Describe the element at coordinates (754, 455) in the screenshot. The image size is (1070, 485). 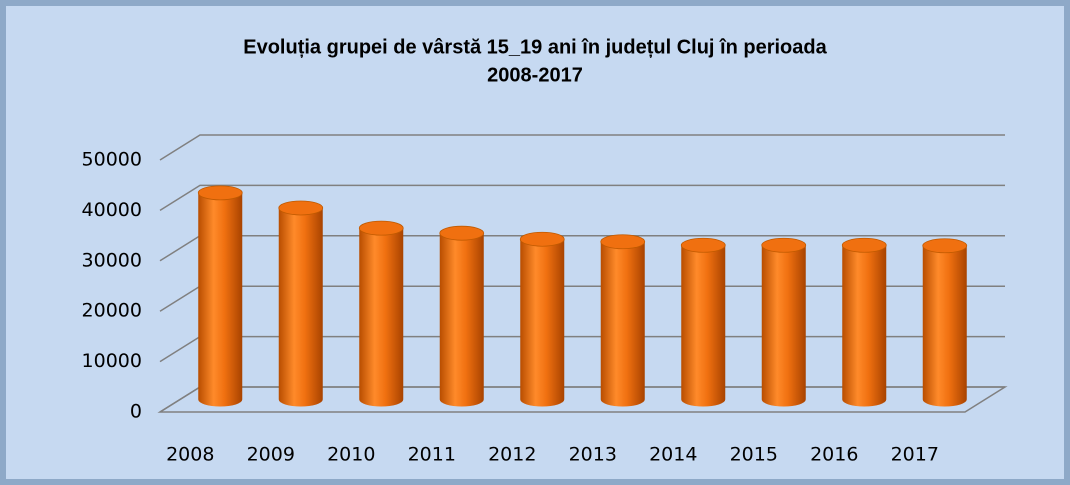
I see `x-tick-label: 2015` at that location.